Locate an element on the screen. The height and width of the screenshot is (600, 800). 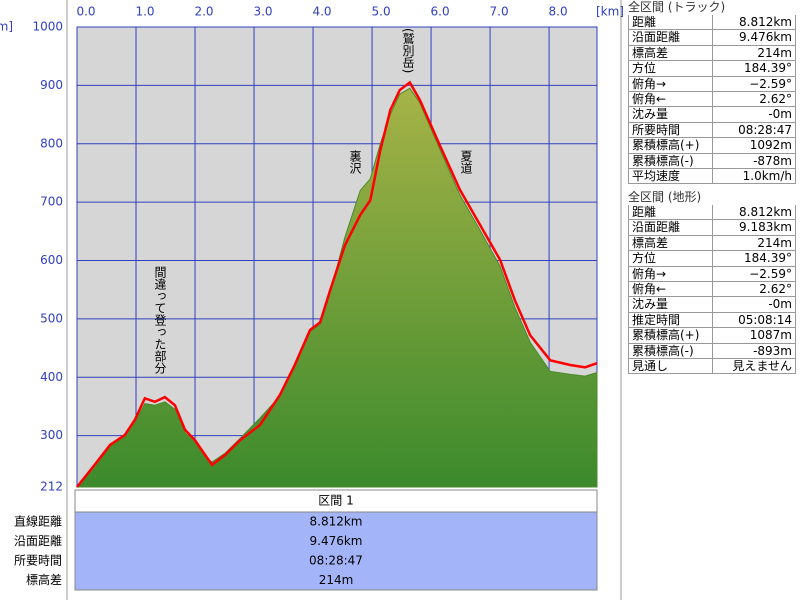
section-value: 214m is located at coordinates (336, 580).